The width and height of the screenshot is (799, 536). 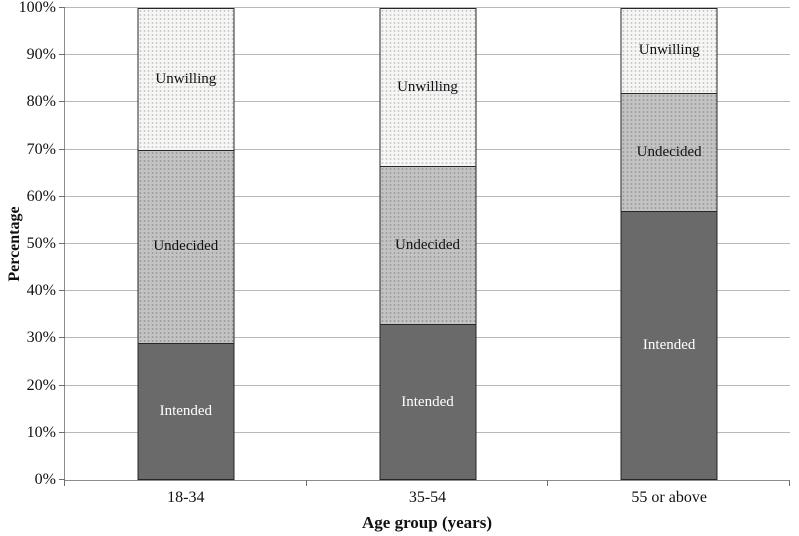 I want to click on y-tick-label: 10%, so click(x=41, y=432).